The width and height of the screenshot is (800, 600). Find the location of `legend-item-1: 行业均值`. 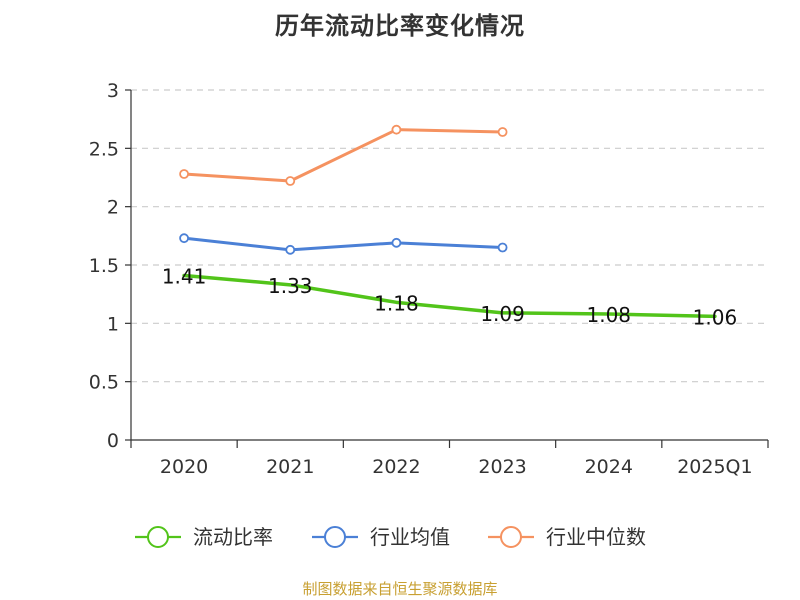

legend-item-1: 行业均值 is located at coordinates (381, 537).